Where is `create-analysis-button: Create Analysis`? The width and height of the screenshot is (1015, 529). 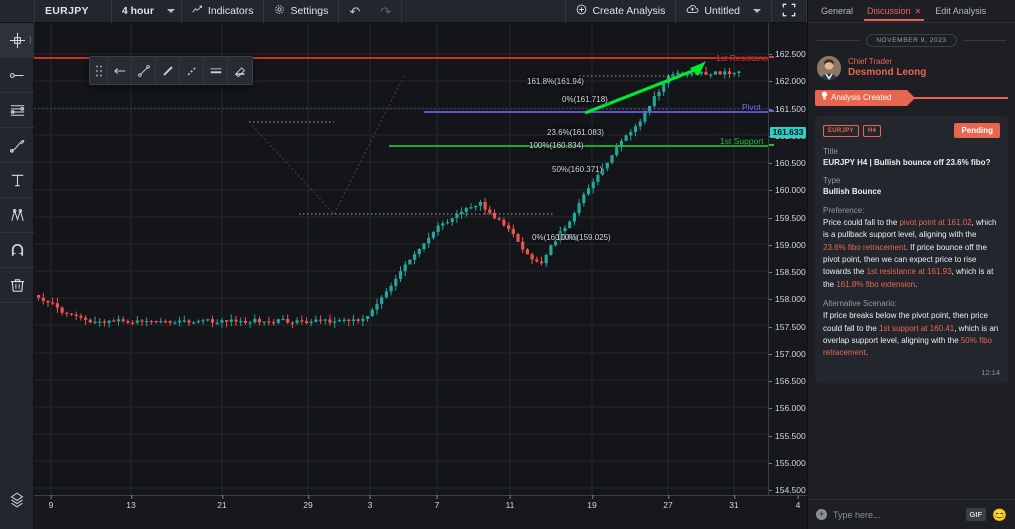
create-analysis-button: Create Analysis is located at coordinates (620, 11).